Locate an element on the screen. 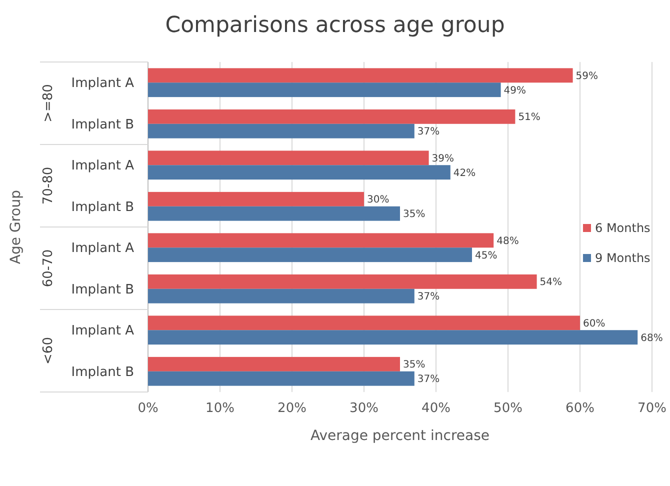 The width and height of the screenshot is (670, 486). data-label: 45% is located at coordinates (486, 256).